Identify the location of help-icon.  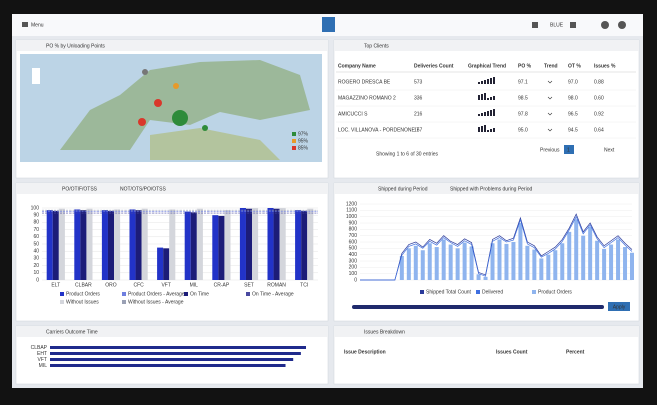
(605, 25).